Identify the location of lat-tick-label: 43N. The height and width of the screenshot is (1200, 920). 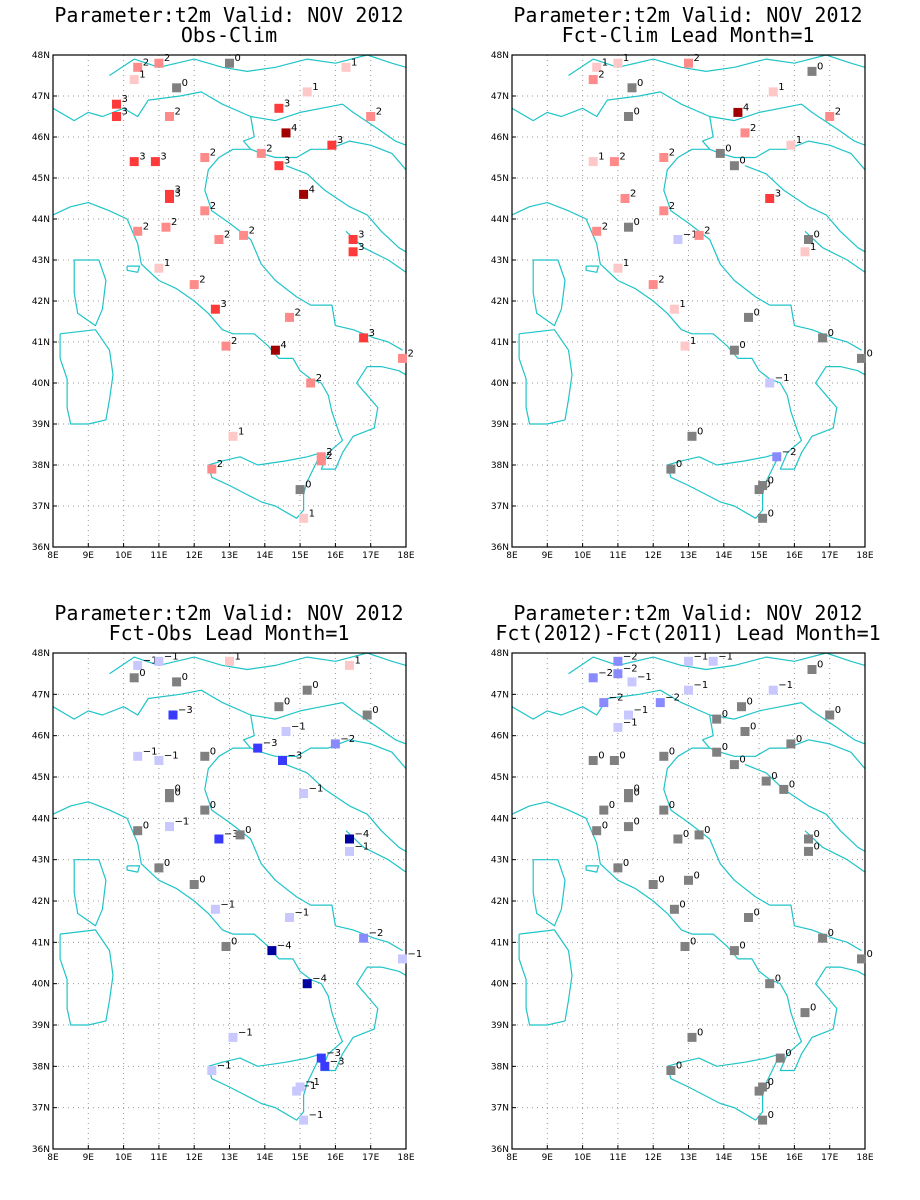
(41, 861).